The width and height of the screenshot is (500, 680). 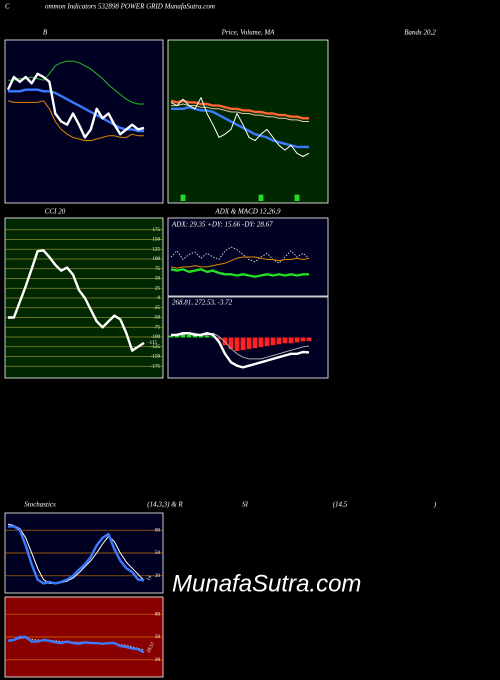 What do you see at coordinates (266, 583) in the screenshot?
I see `watermark: MunafaSutra.com` at bounding box center [266, 583].